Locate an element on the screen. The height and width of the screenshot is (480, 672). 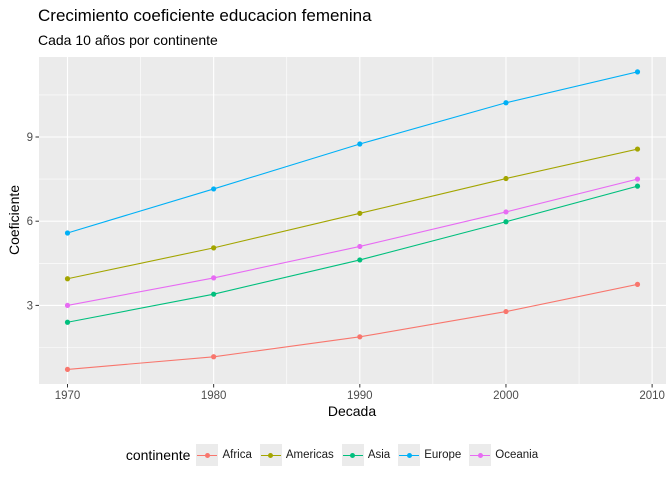
legend-label-americas: Americas is located at coordinates (309, 455).